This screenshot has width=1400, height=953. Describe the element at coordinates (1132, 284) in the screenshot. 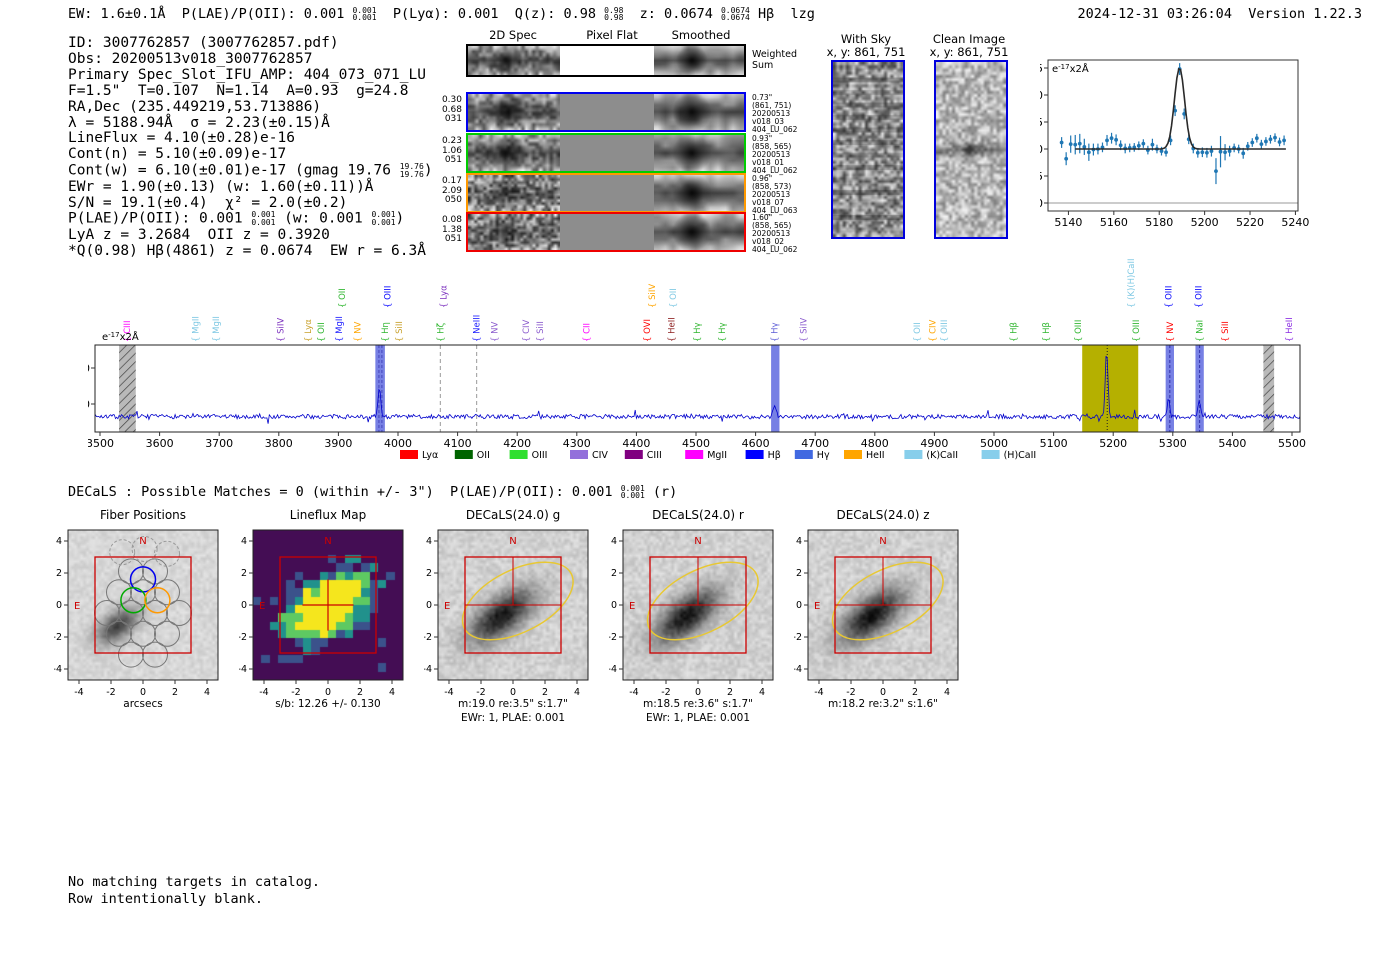

I see `emission-line-label: { (K)(H)CaII` at that location.